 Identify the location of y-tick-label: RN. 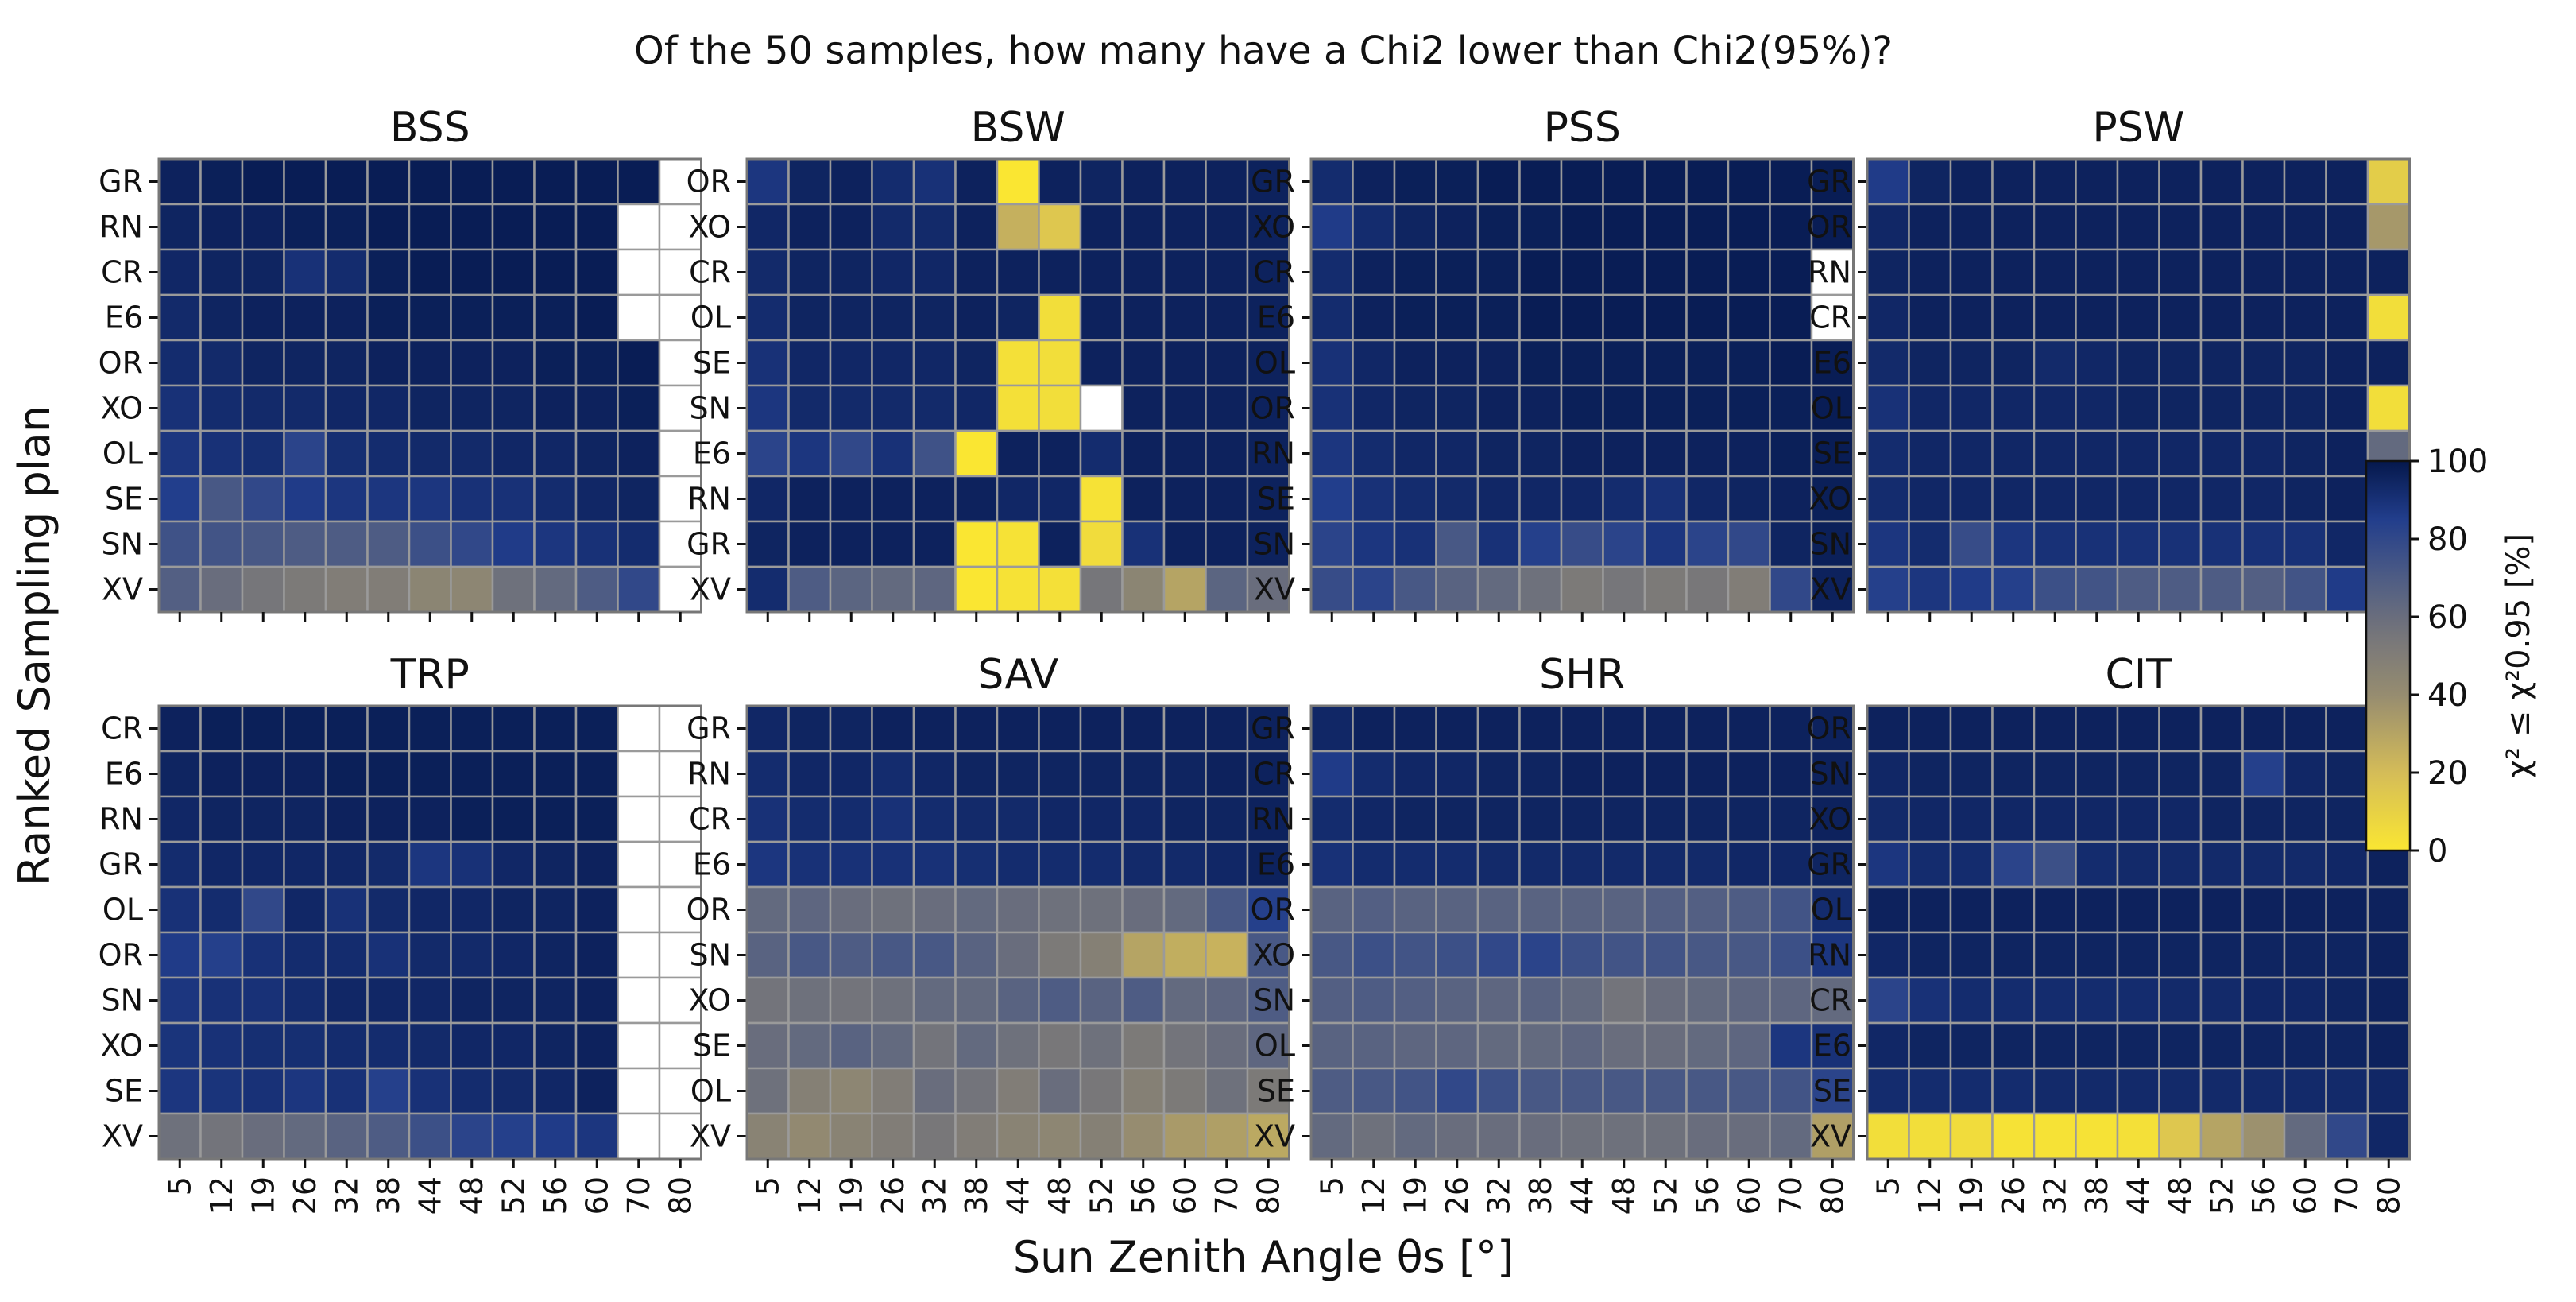
(1829, 955).